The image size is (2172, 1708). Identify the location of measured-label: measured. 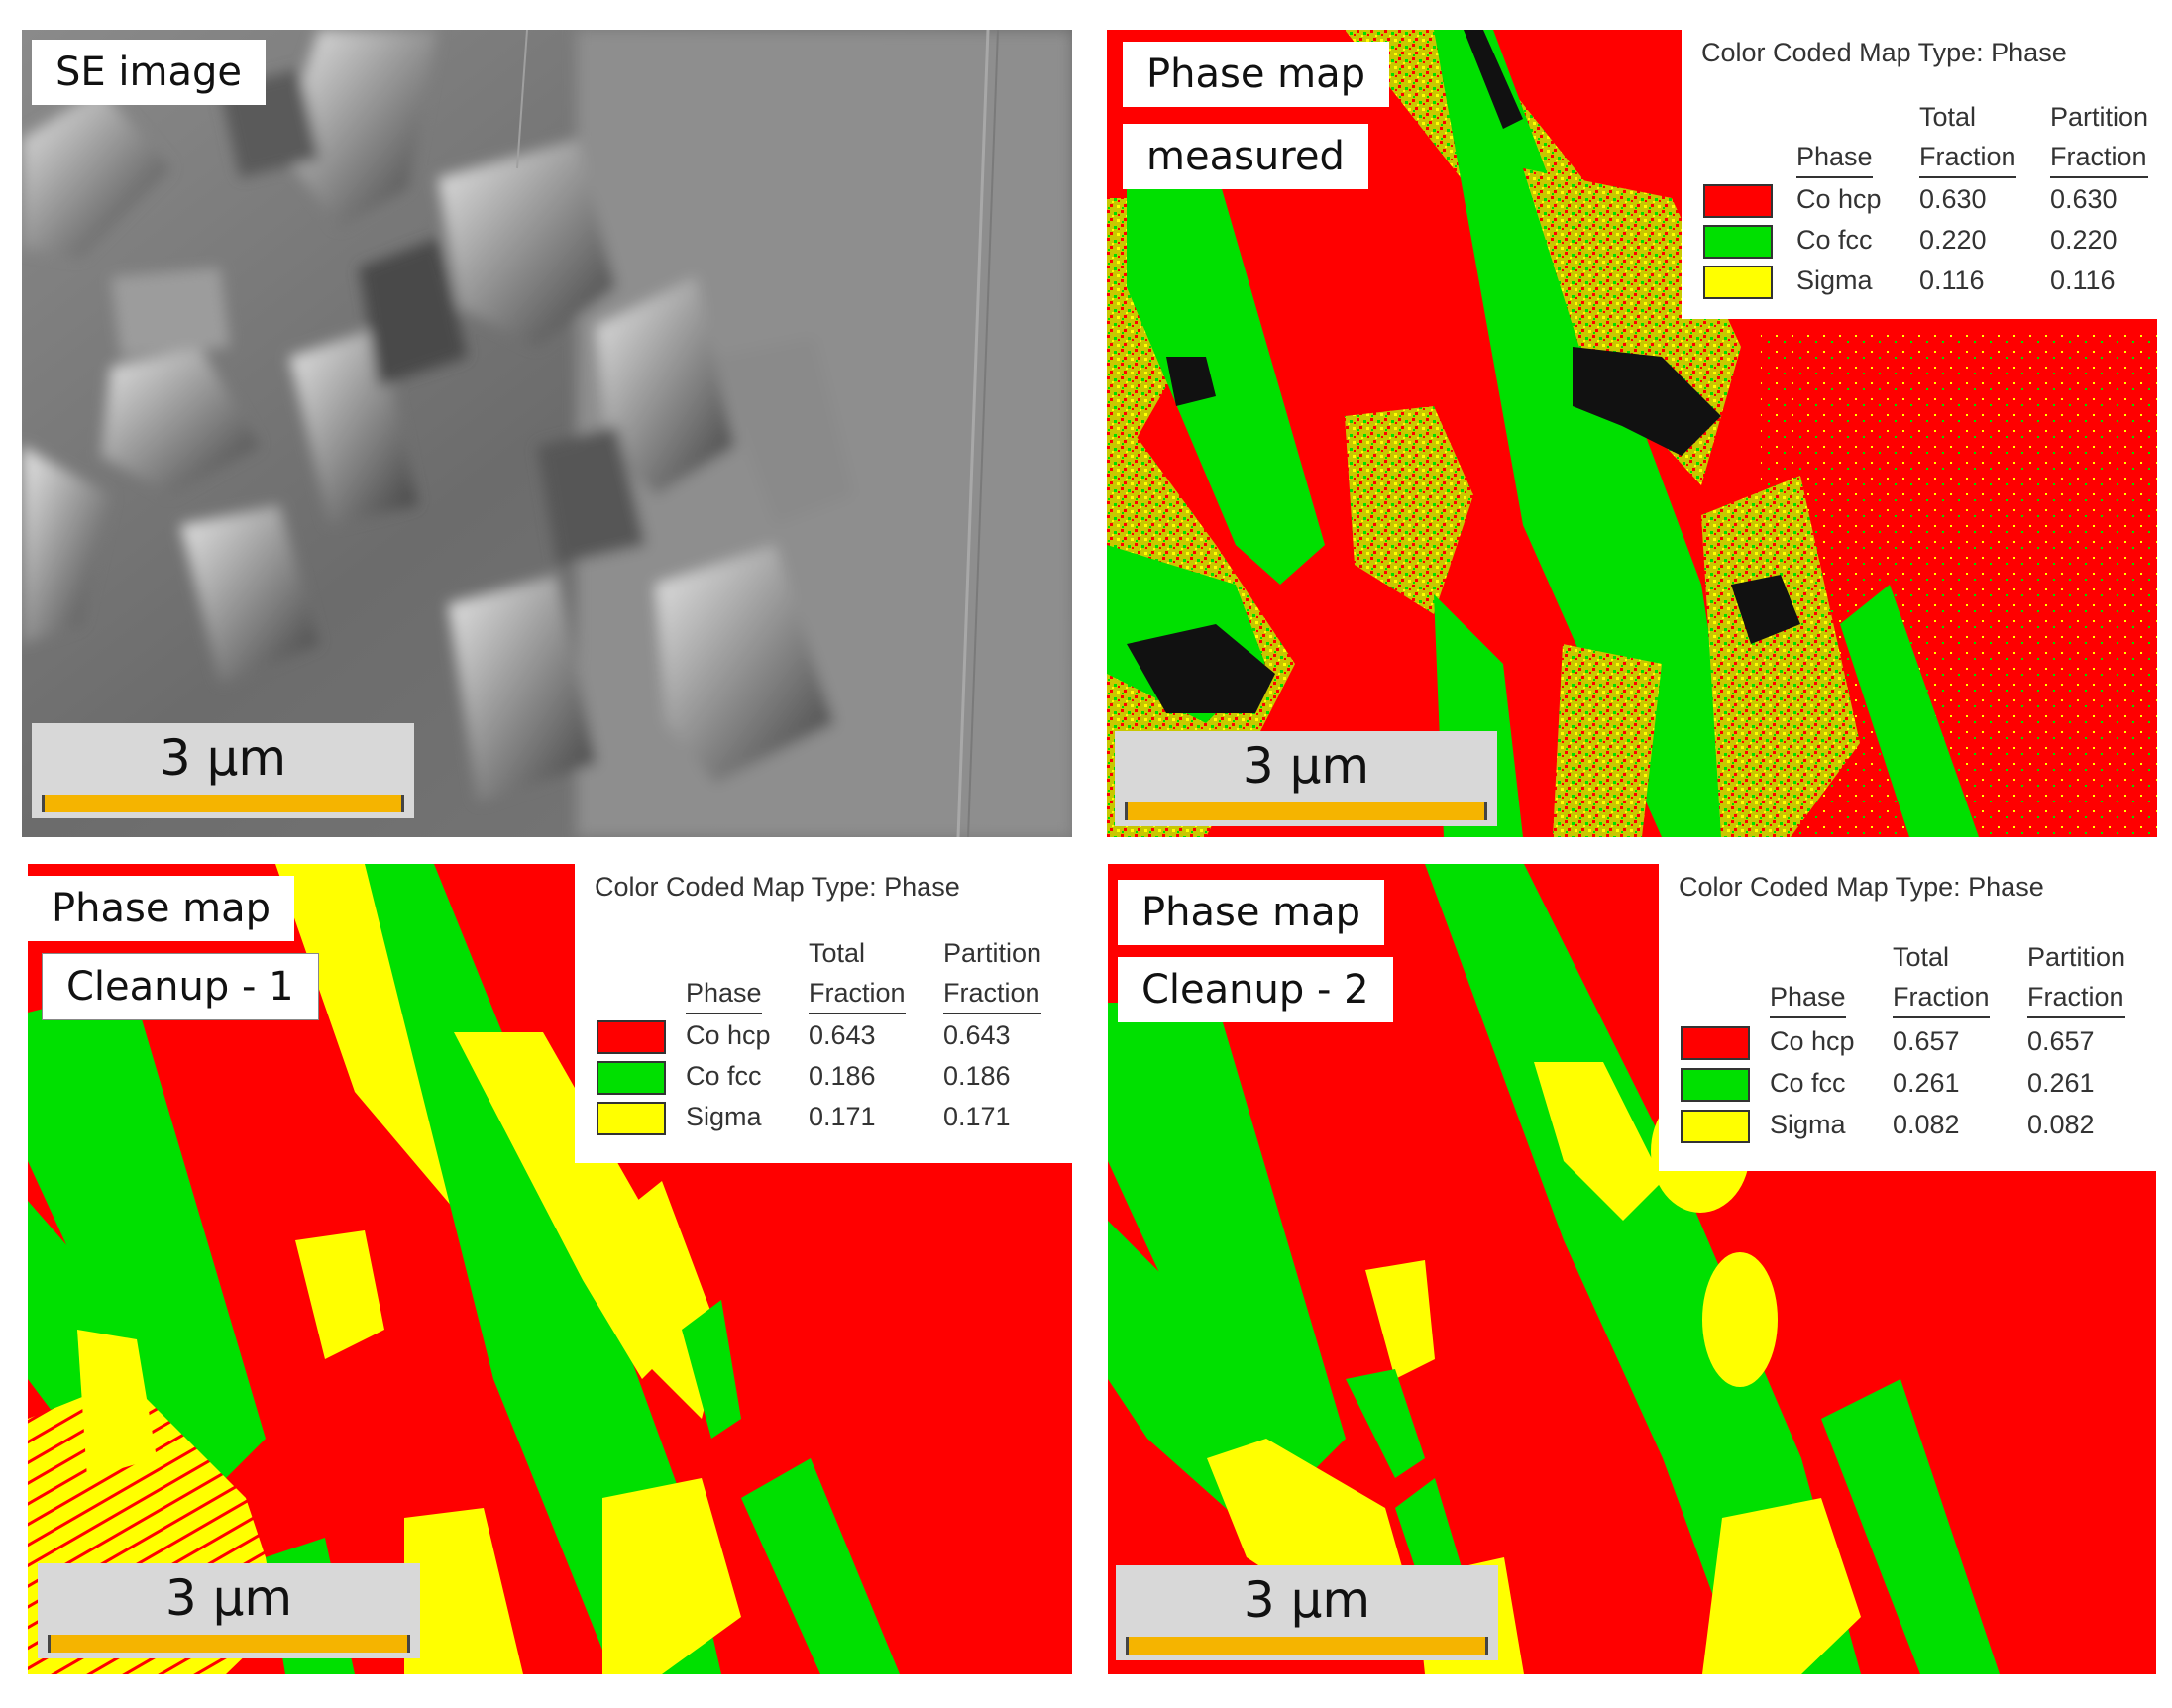
(1246, 156).